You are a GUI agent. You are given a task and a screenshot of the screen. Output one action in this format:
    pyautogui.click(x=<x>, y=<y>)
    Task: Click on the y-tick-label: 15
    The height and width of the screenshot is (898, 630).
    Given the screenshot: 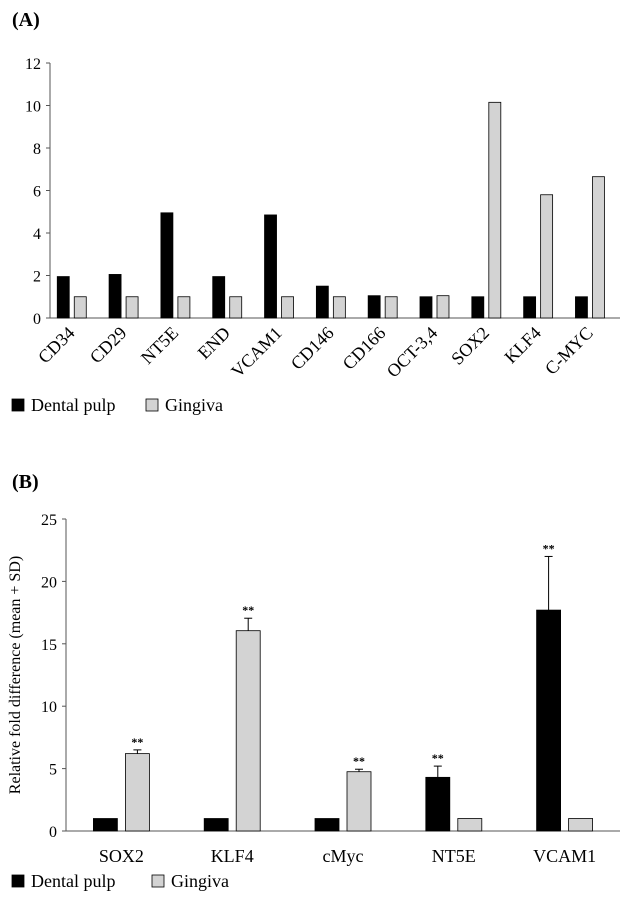 What is the action you would take?
    pyautogui.click(x=49, y=645)
    